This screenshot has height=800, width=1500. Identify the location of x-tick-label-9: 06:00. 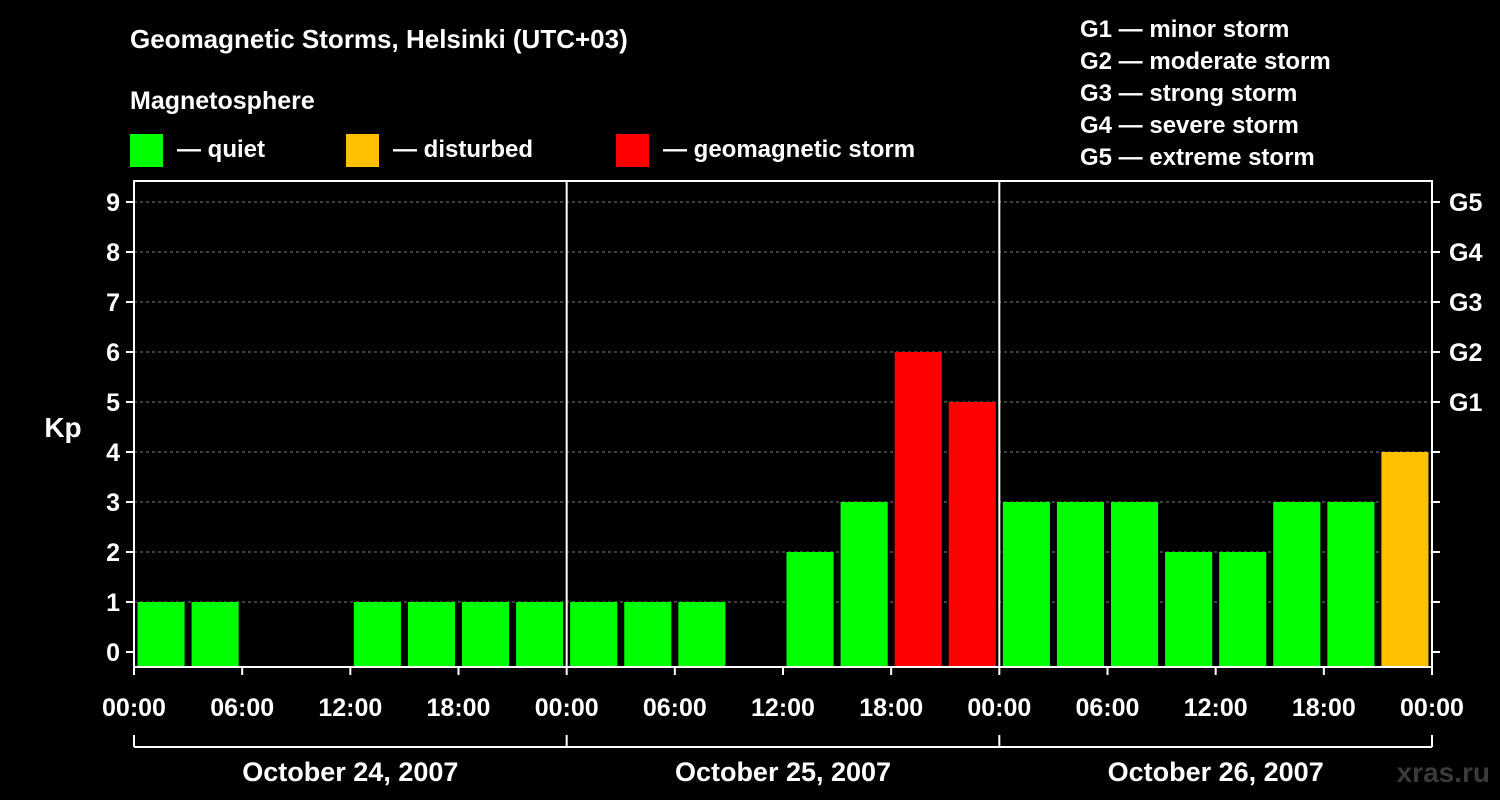
(1108, 708).